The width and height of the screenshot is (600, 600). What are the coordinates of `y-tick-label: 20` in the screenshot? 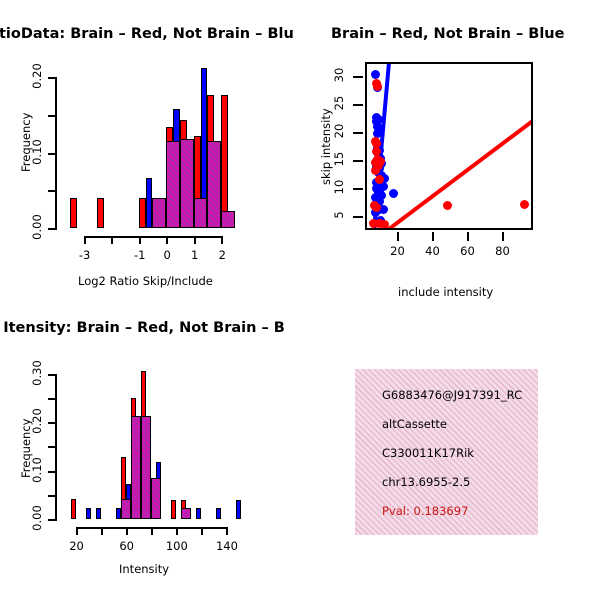 It's located at (339, 131).